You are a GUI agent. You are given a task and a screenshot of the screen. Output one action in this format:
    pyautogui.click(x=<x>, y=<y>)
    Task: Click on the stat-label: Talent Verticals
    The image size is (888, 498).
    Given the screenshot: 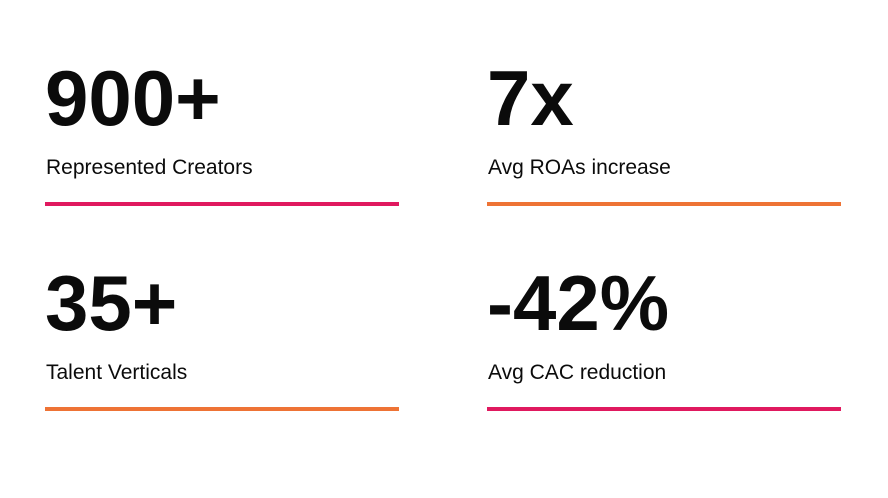 What is the action you would take?
    pyautogui.click(x=117, y=372)
    